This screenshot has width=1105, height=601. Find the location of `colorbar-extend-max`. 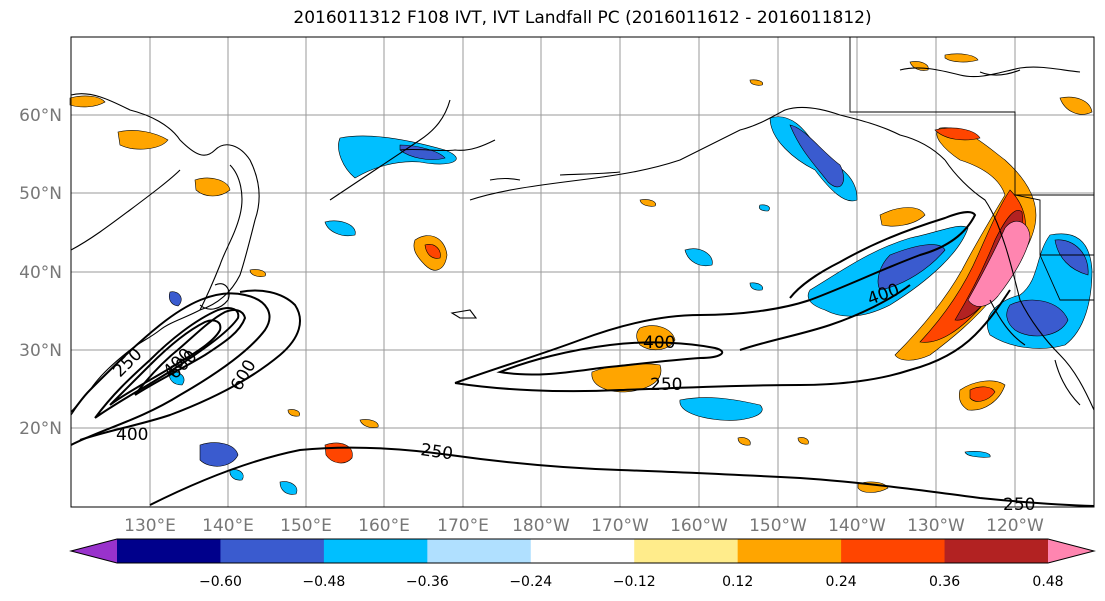

colorbar-extend-max is located at coordinates (1071, 551).